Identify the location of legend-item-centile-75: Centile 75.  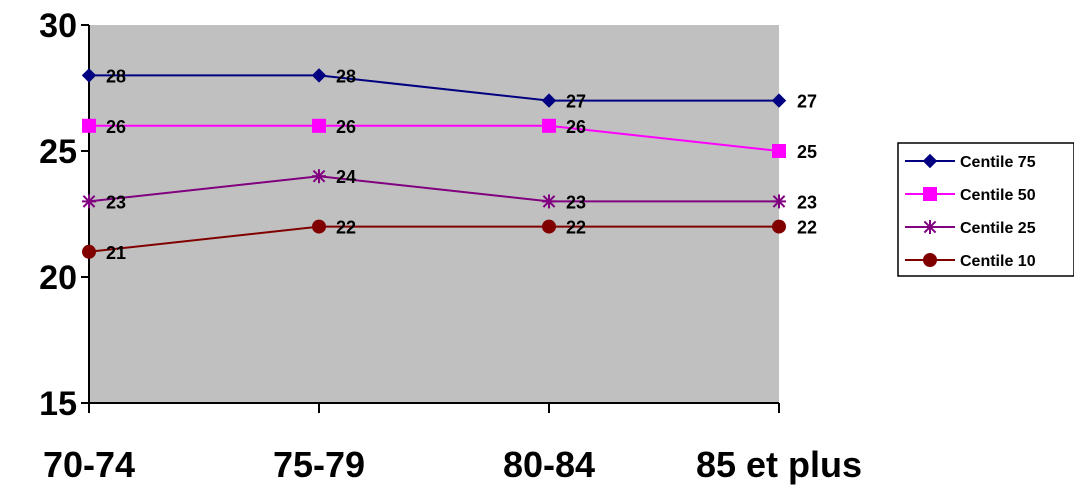
(970, 162).